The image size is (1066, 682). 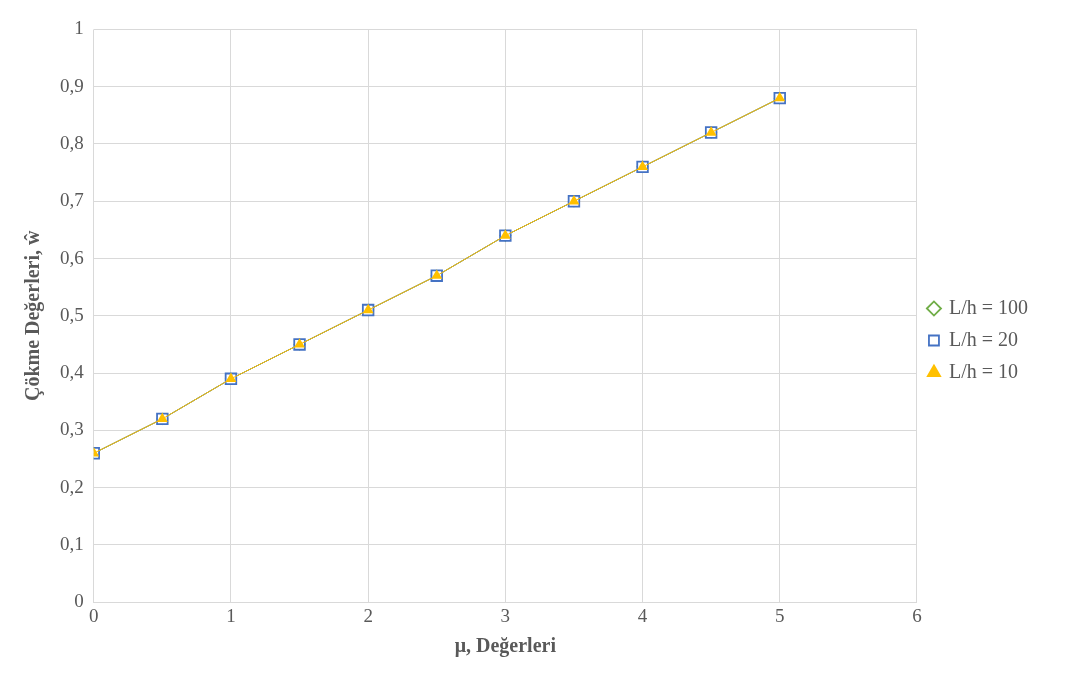 I want to click on x-tick-label: 0, so click(x=94, y=615).